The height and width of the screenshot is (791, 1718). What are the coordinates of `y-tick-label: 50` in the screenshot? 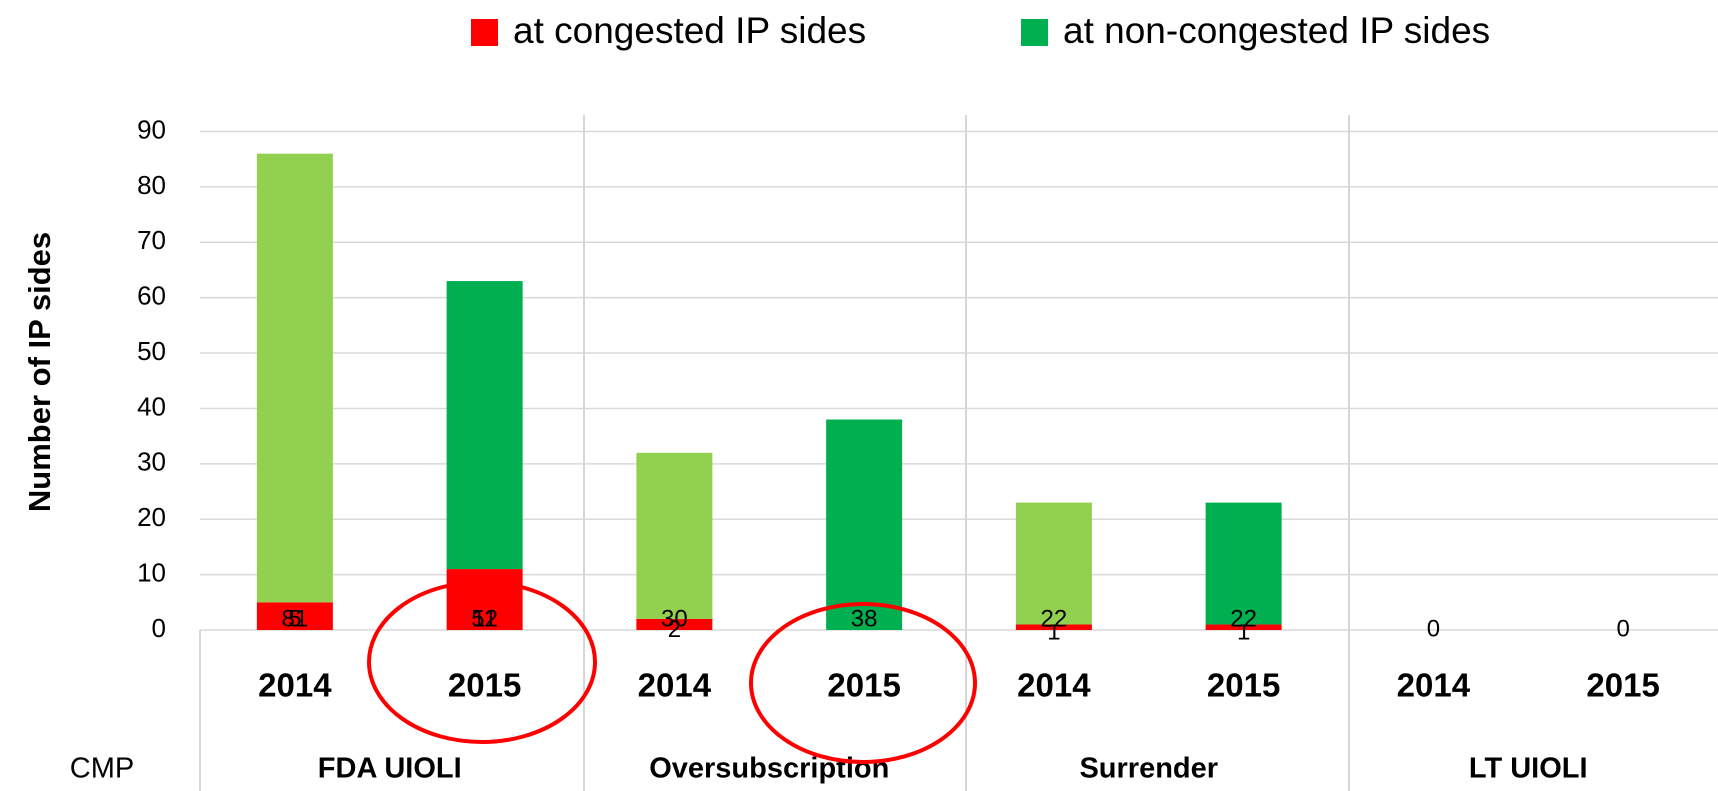 It's located at (151, 351).